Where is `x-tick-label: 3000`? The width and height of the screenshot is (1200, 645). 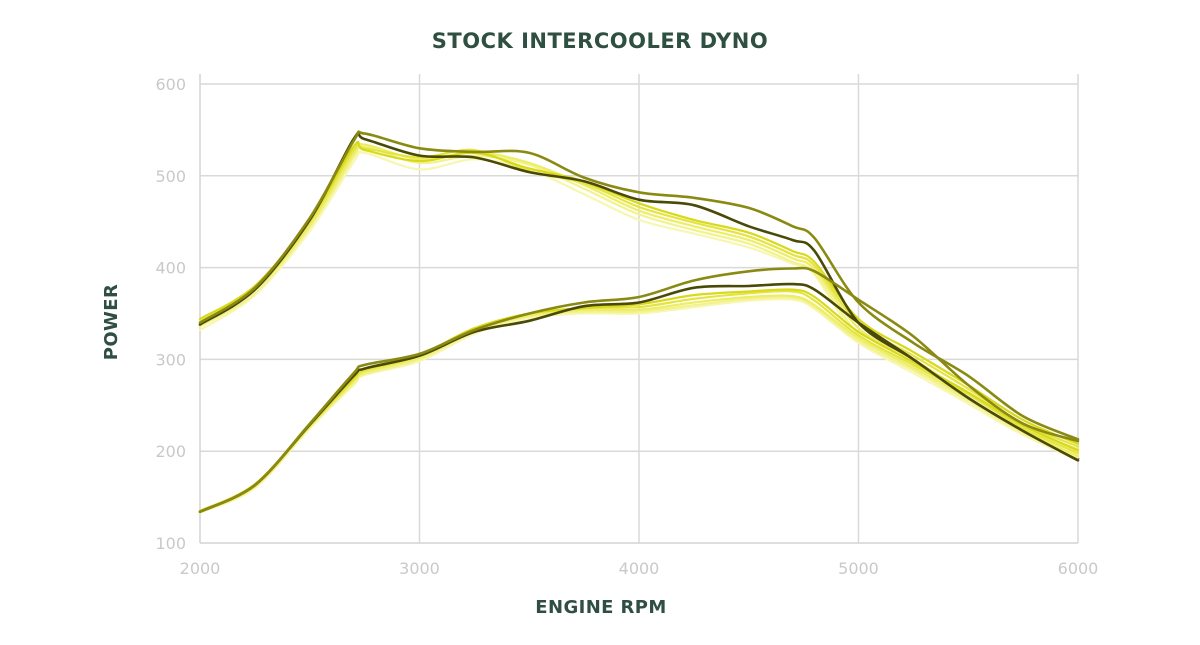 x-tick-label: 3000 is located at coordinates (419, 568).